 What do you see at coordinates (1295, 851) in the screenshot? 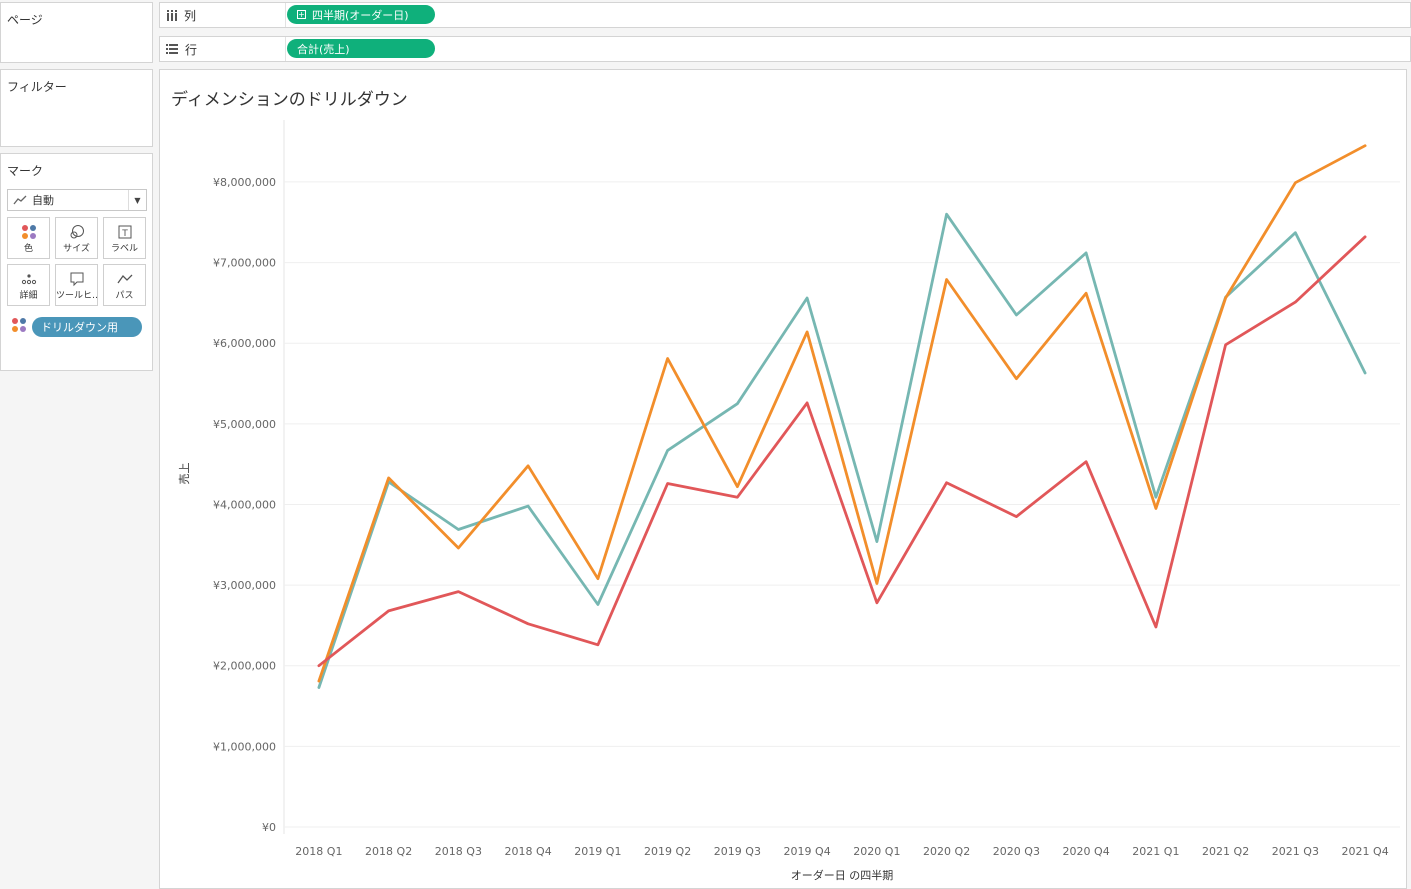
I see `x-tick-label: 2021 Q3` at bounding box center [1295, 851].